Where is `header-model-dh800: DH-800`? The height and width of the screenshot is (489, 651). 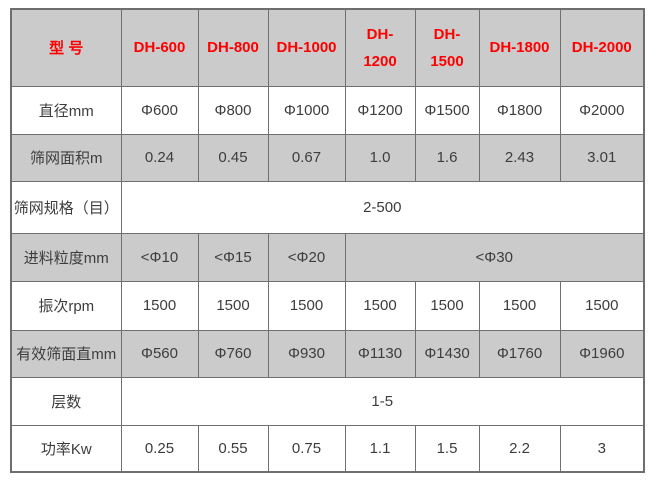
header-model-dh800: DH-800 is located at coordinates (233, 47).